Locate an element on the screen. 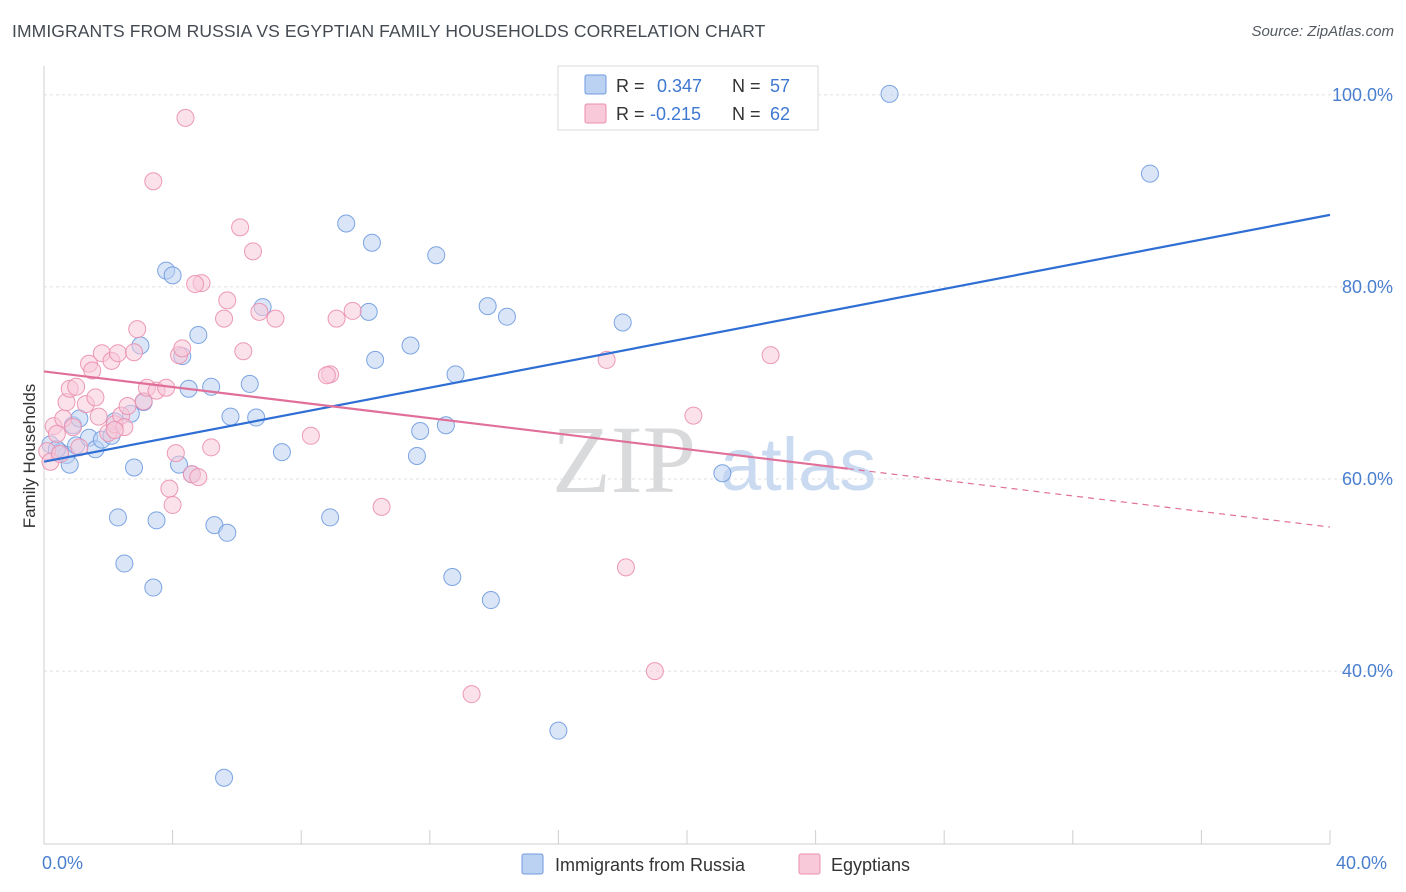  x-tick-label-right: 40.0% is located at coordinates (1361, 863).